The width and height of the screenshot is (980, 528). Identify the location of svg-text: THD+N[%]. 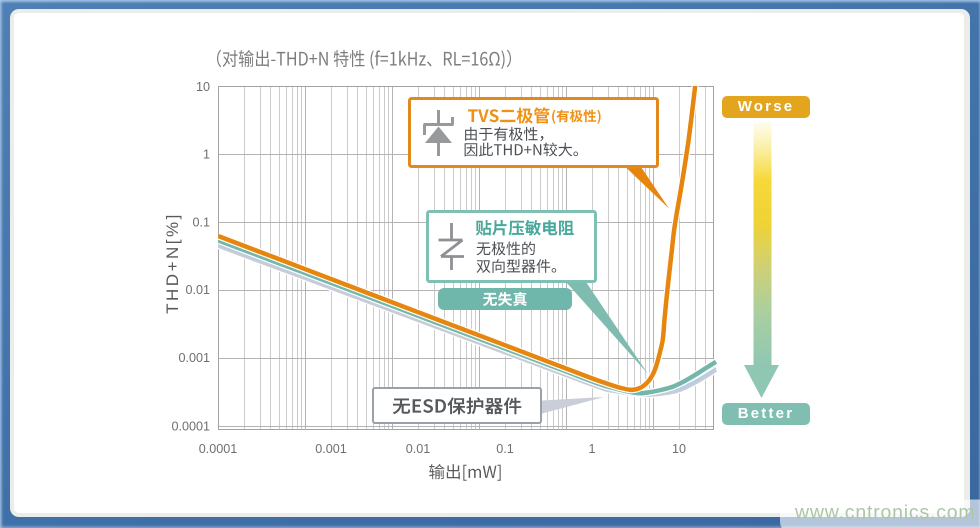
(172, 263).